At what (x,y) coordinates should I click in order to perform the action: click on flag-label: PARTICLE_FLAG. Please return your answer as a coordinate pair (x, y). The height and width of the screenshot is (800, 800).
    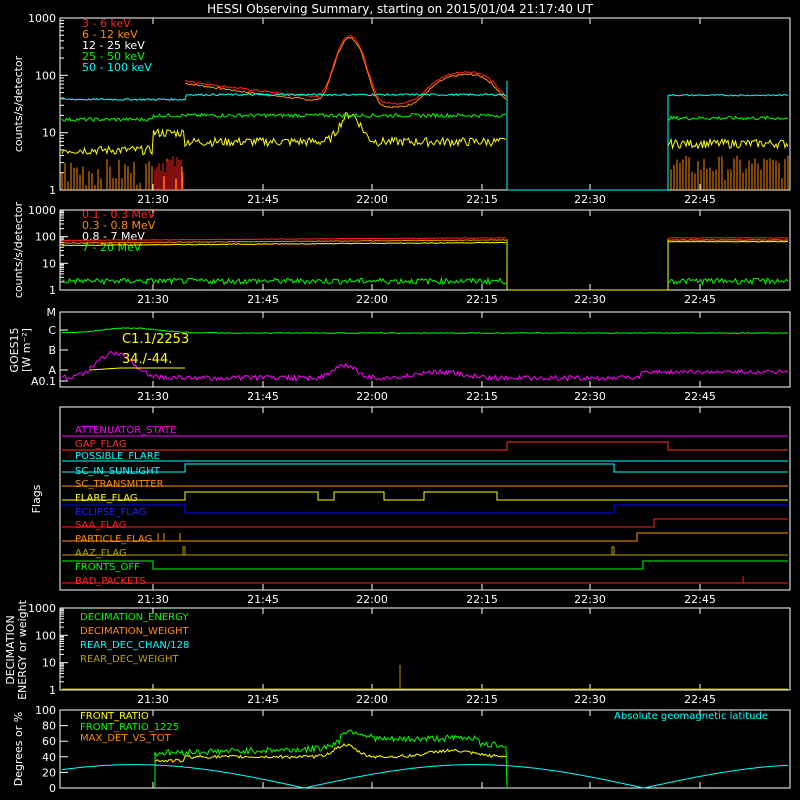
    Looking at the image, I should click on (113, 539).